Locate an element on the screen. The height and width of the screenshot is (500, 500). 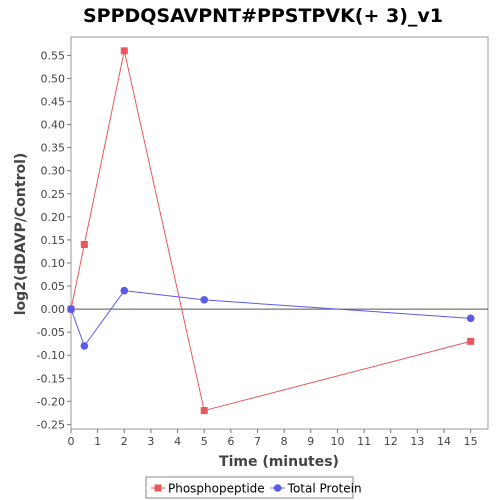
y-tick-label: 0.35 is located at coordinates (53, 148).